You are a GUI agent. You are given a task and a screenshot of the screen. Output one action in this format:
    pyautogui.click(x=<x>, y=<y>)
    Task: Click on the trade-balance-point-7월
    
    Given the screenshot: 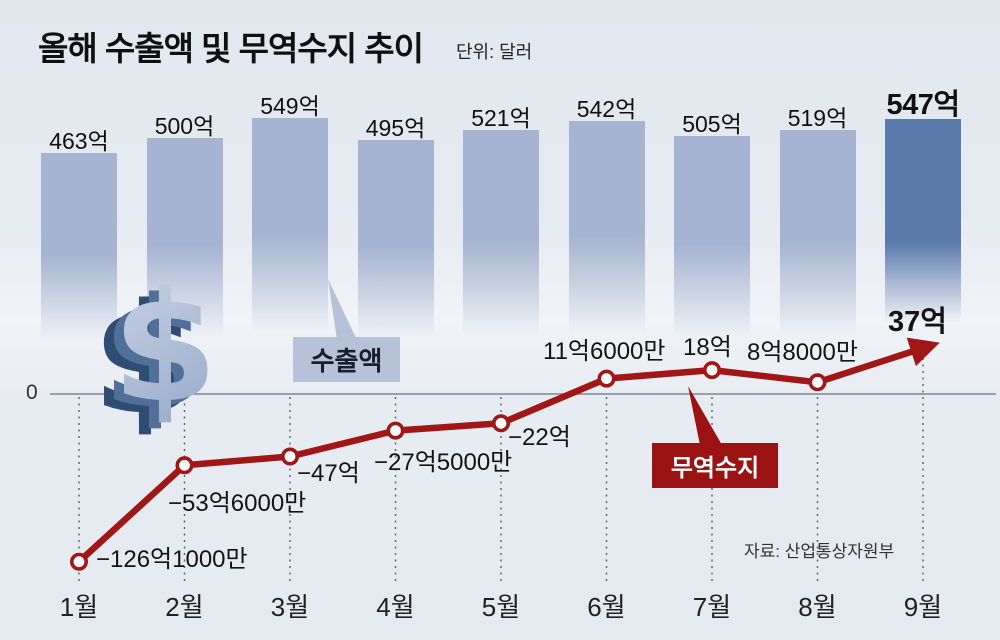 What is the action you would take?
    pyautogui.click(x=711, y=370)
    